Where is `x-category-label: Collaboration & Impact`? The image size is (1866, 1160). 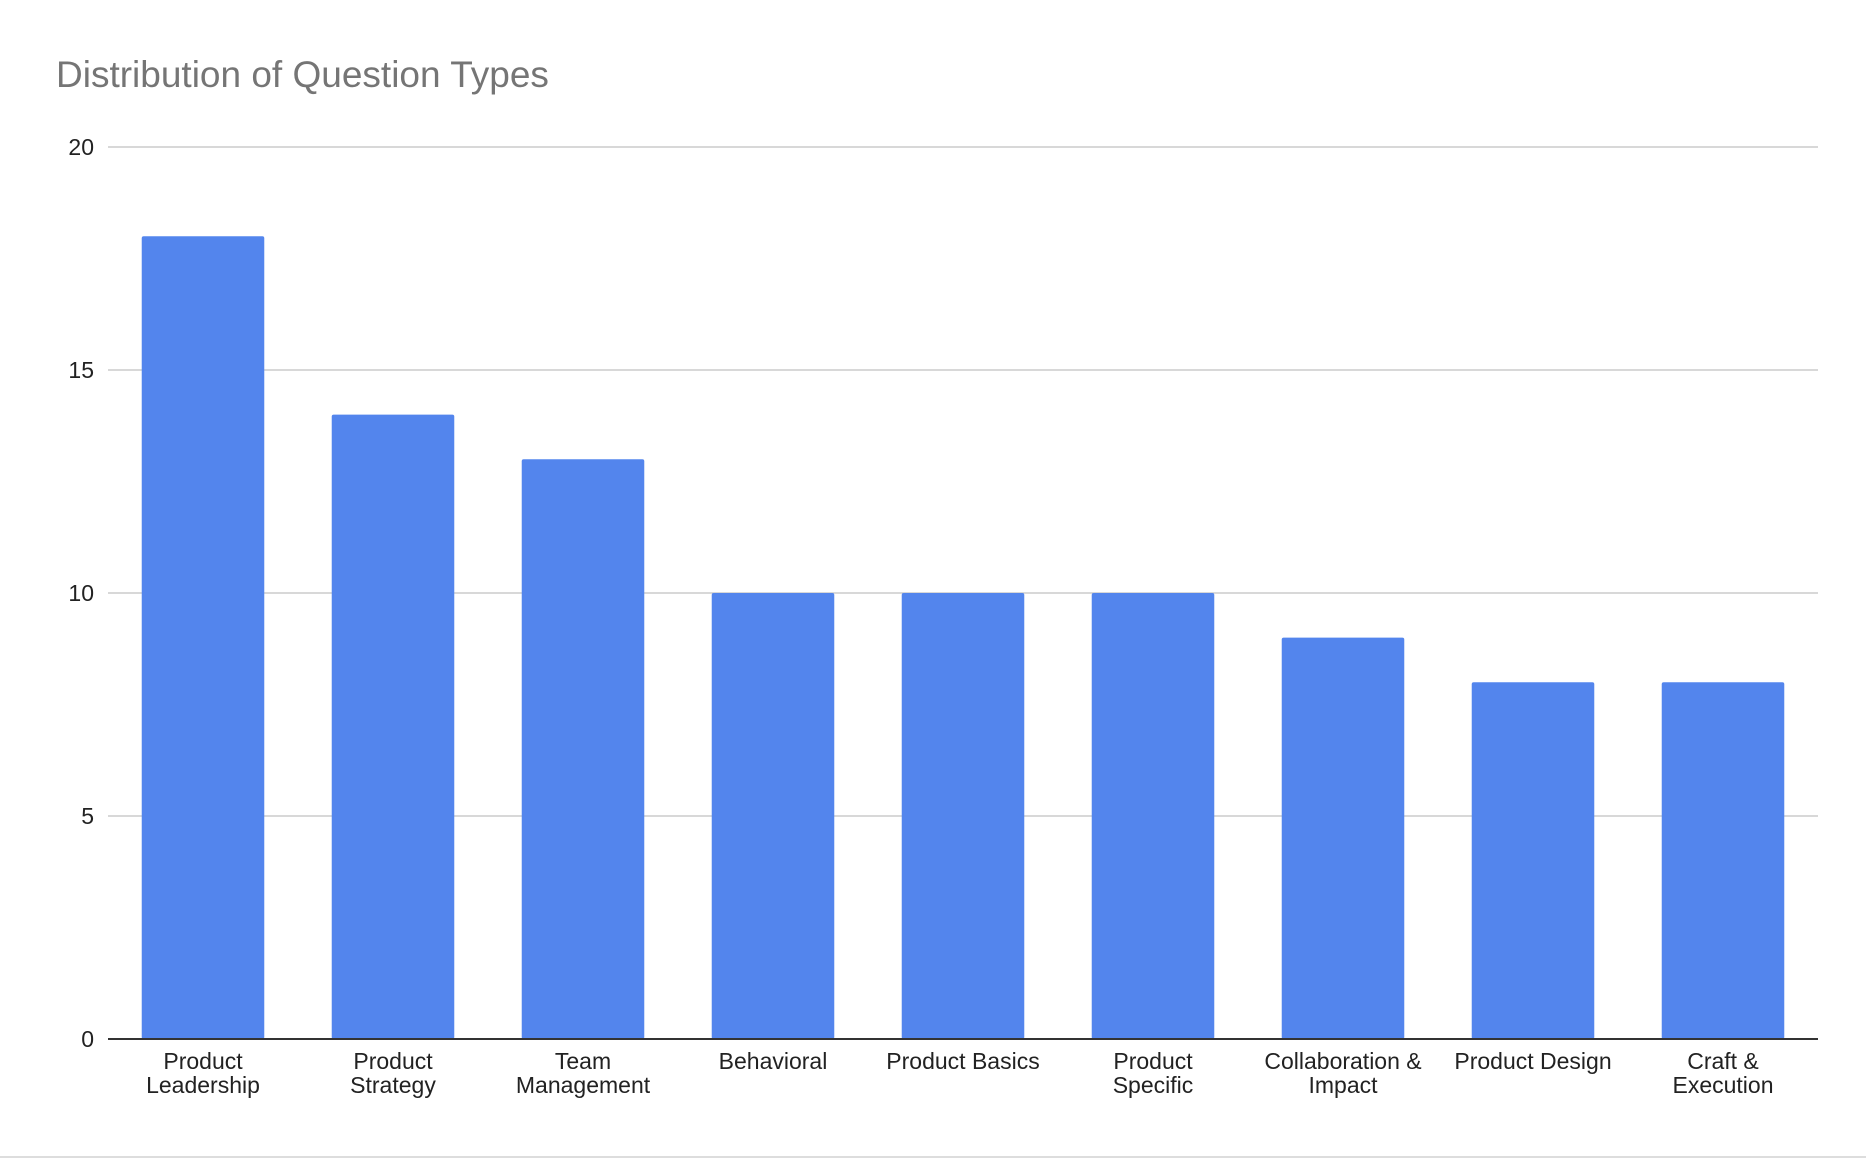 x-category-label: Collaboration & Impact is located at coordinates (1342, 1073).